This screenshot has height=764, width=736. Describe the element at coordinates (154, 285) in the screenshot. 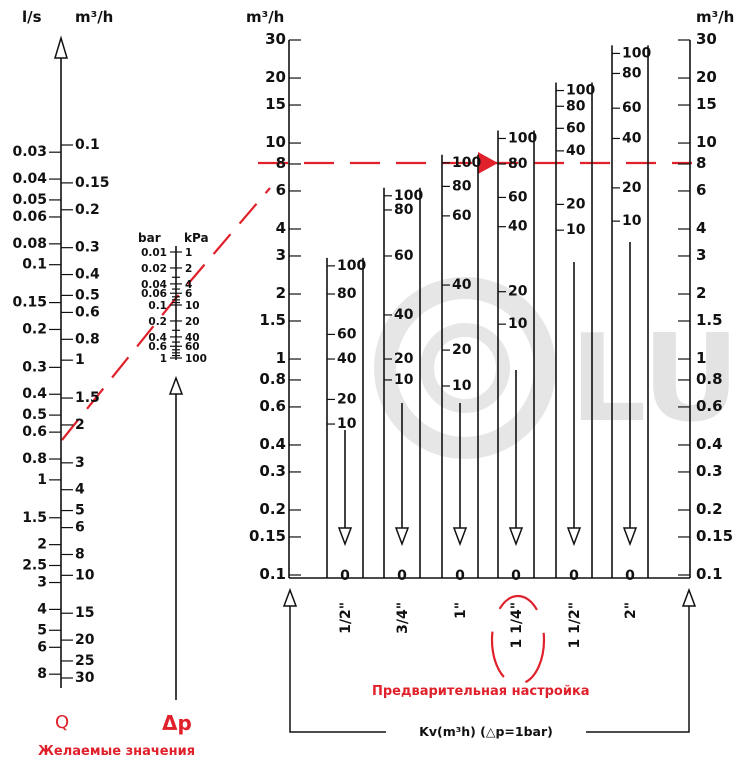

I see `dp-bar-tick-label: 0.04` at that location.